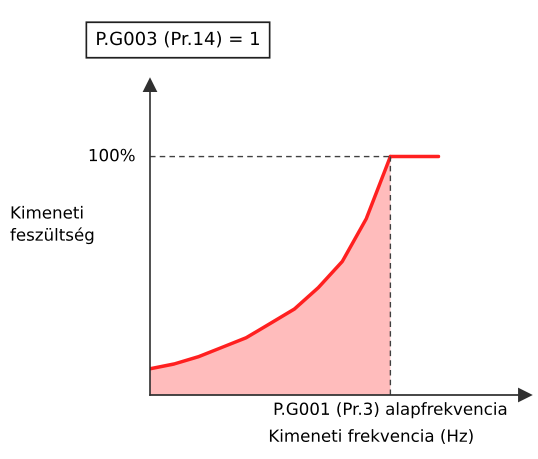 Image resolution: width=538 pixels, height=459 pixels. I want to click on ref-line-label: 100%, so click(112, 155).